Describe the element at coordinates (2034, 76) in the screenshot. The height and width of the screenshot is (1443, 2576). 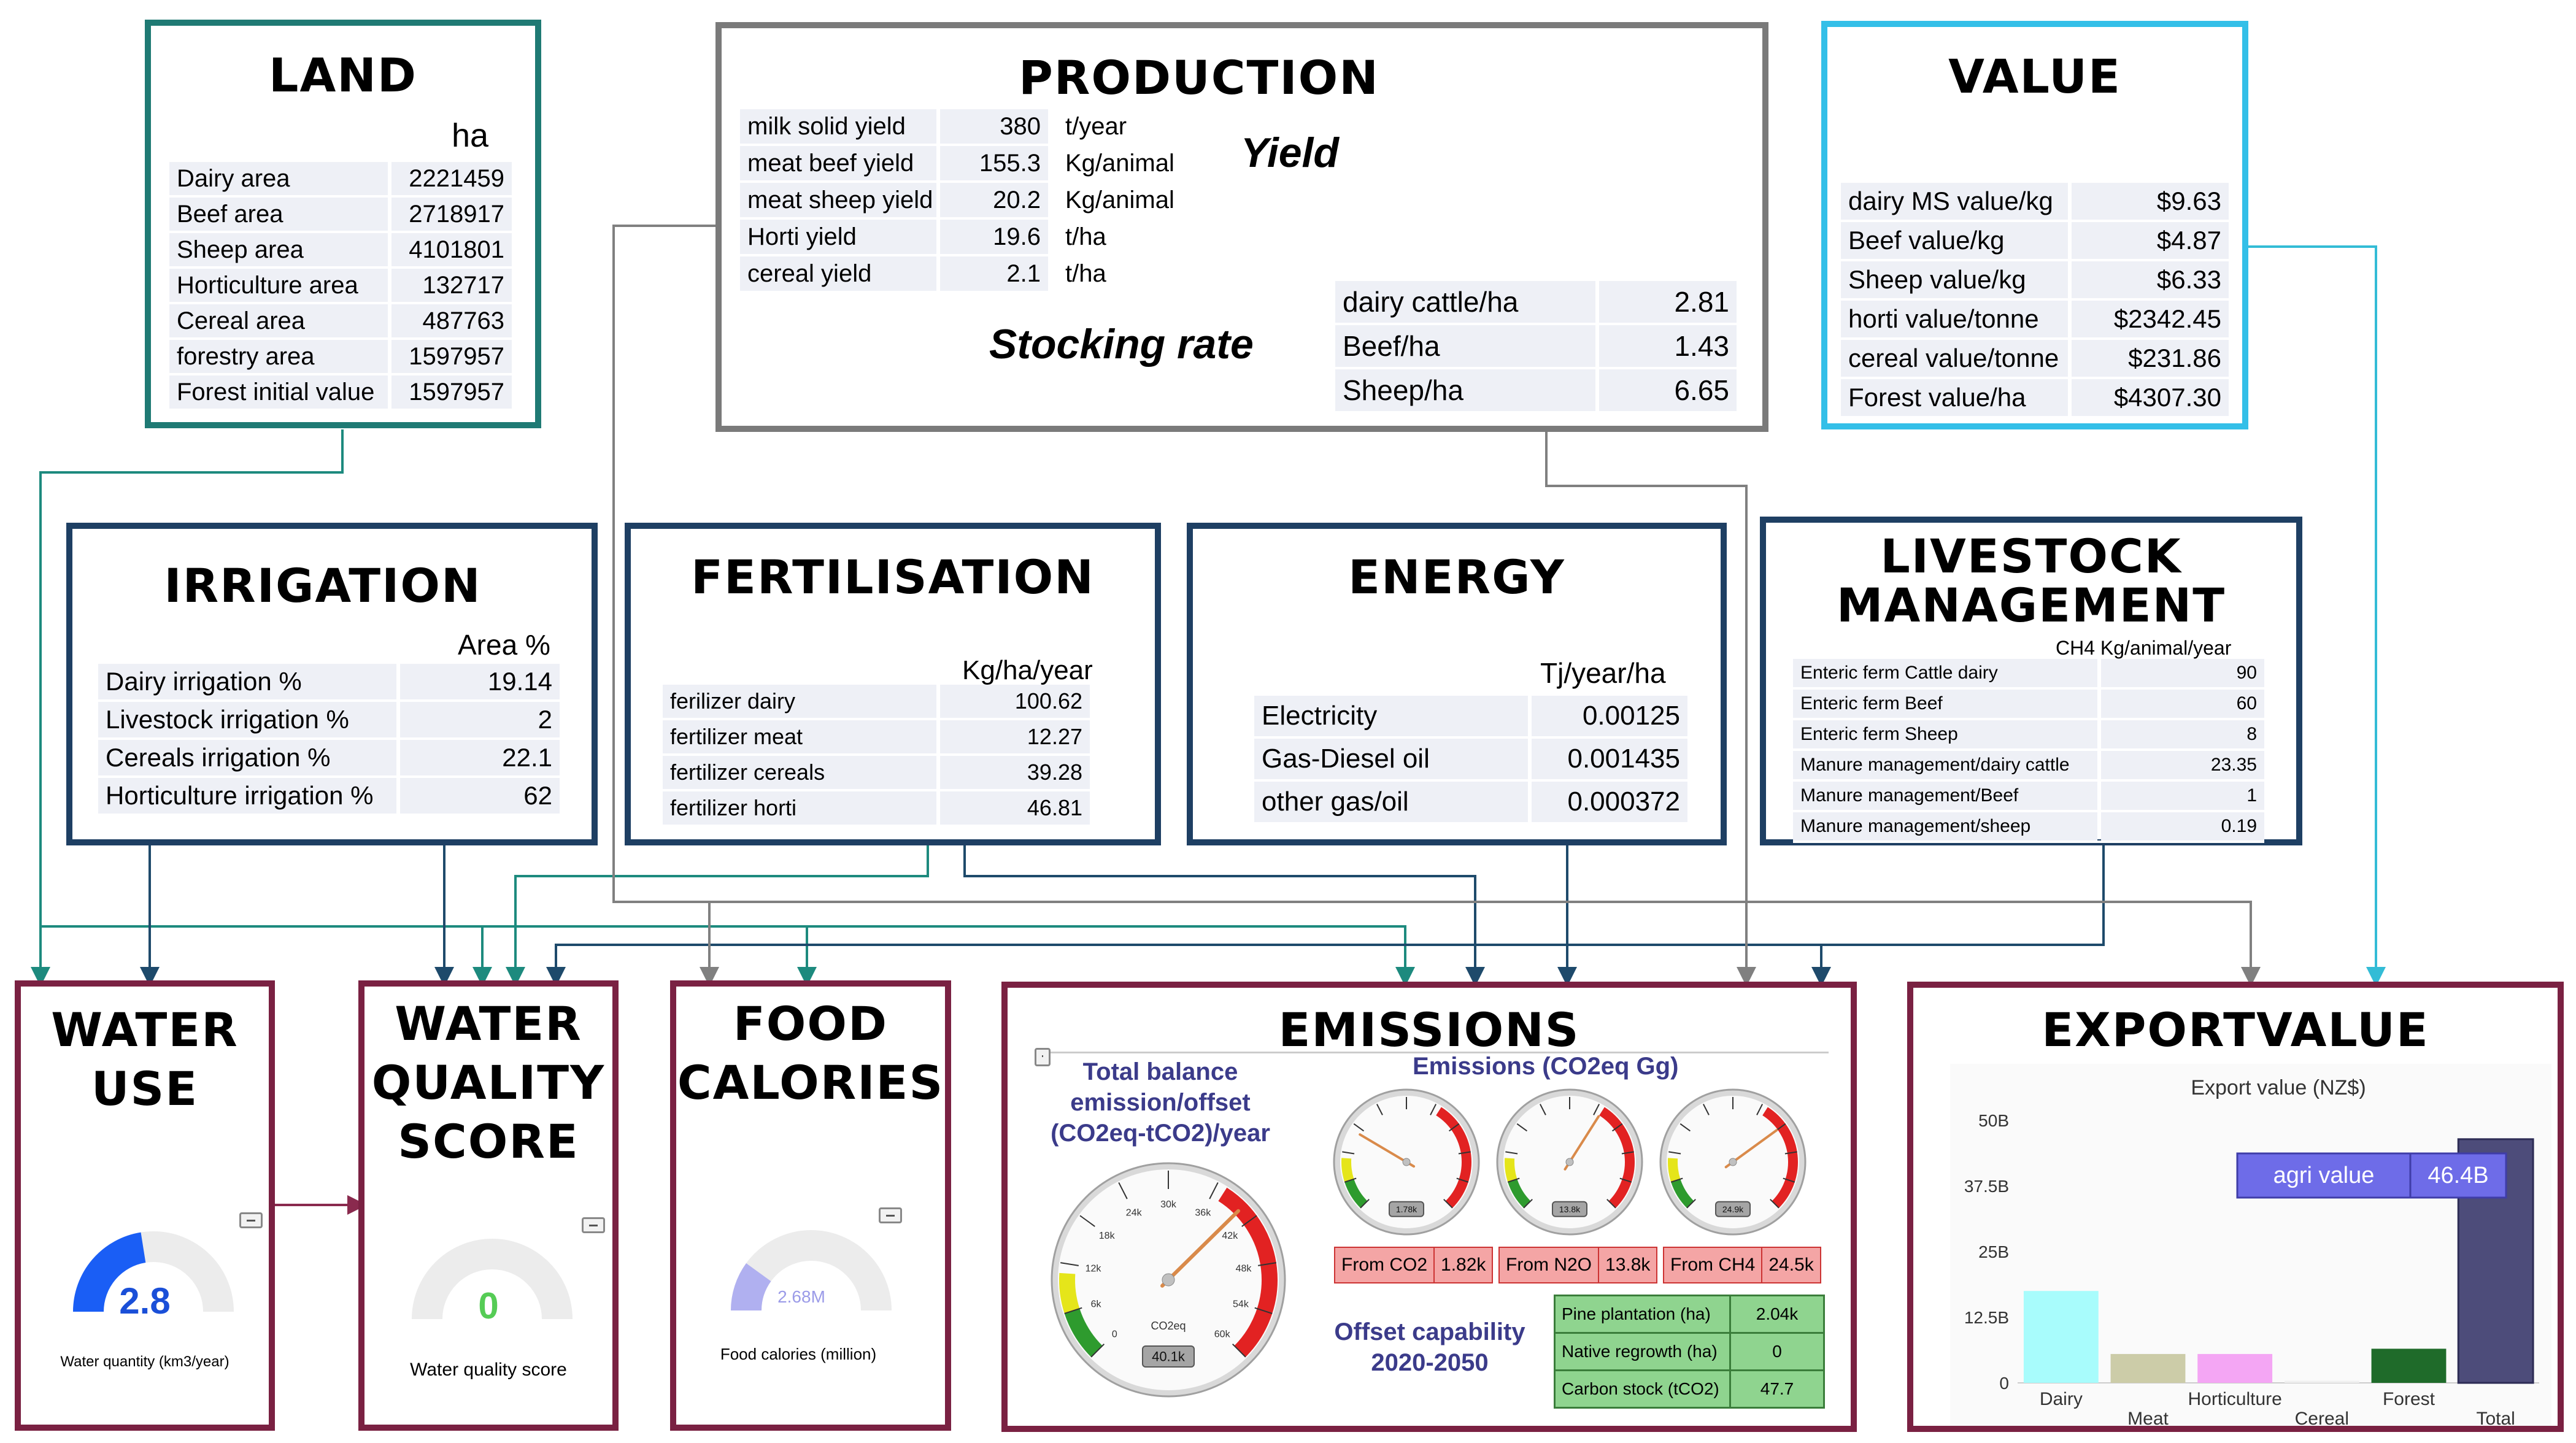
I see `value-title: VALUE` at that location.